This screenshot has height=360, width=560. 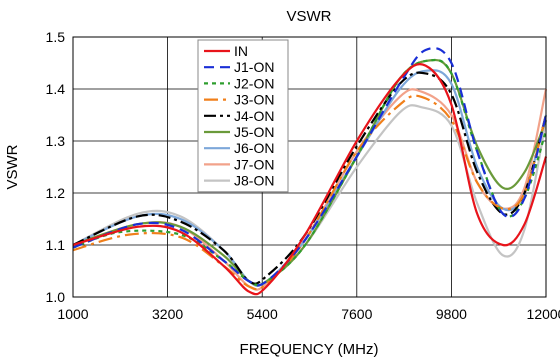 What do you see at coordinates (254, 100) in the screenshot?
I see `legend-label: J3-ON` at bounding box center [254, 100].